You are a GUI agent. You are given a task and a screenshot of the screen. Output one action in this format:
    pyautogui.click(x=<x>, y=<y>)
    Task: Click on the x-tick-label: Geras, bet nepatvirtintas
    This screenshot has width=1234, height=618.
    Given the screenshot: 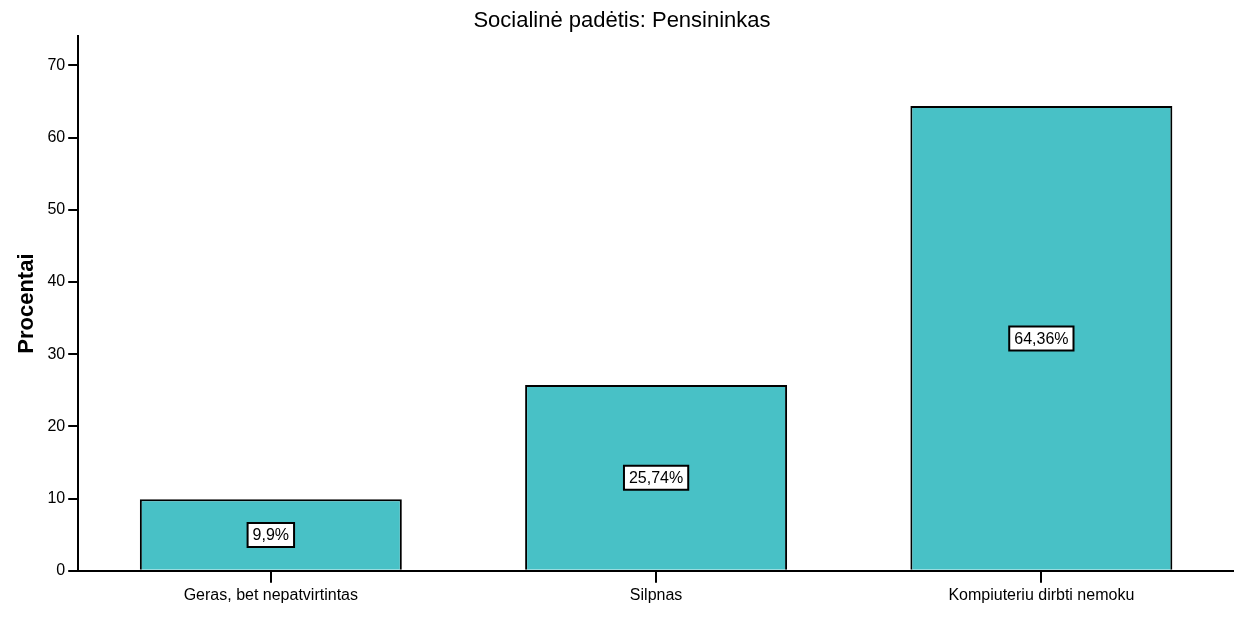 What is the action you would take?
    pyautogui.click(x=270, y=594)
    